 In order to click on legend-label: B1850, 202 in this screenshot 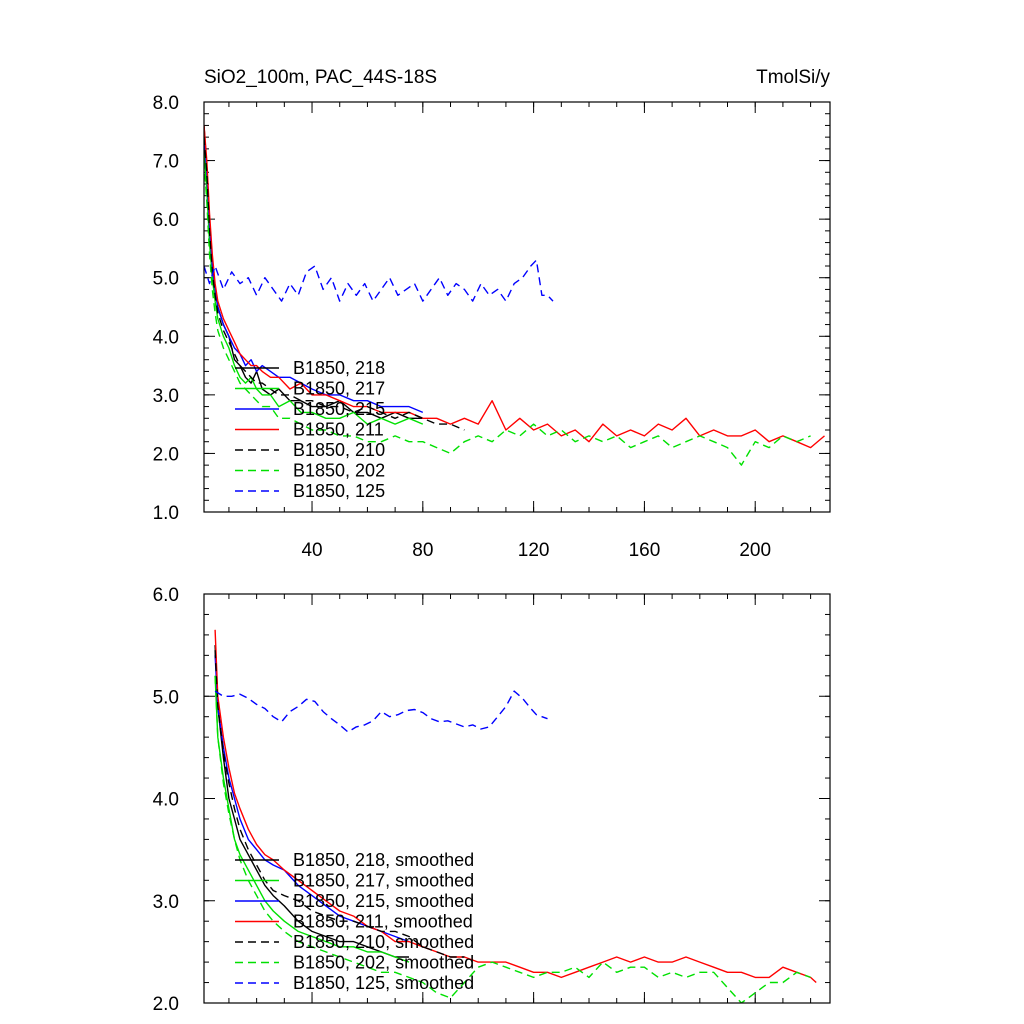, I will do `click(339, 471)`.